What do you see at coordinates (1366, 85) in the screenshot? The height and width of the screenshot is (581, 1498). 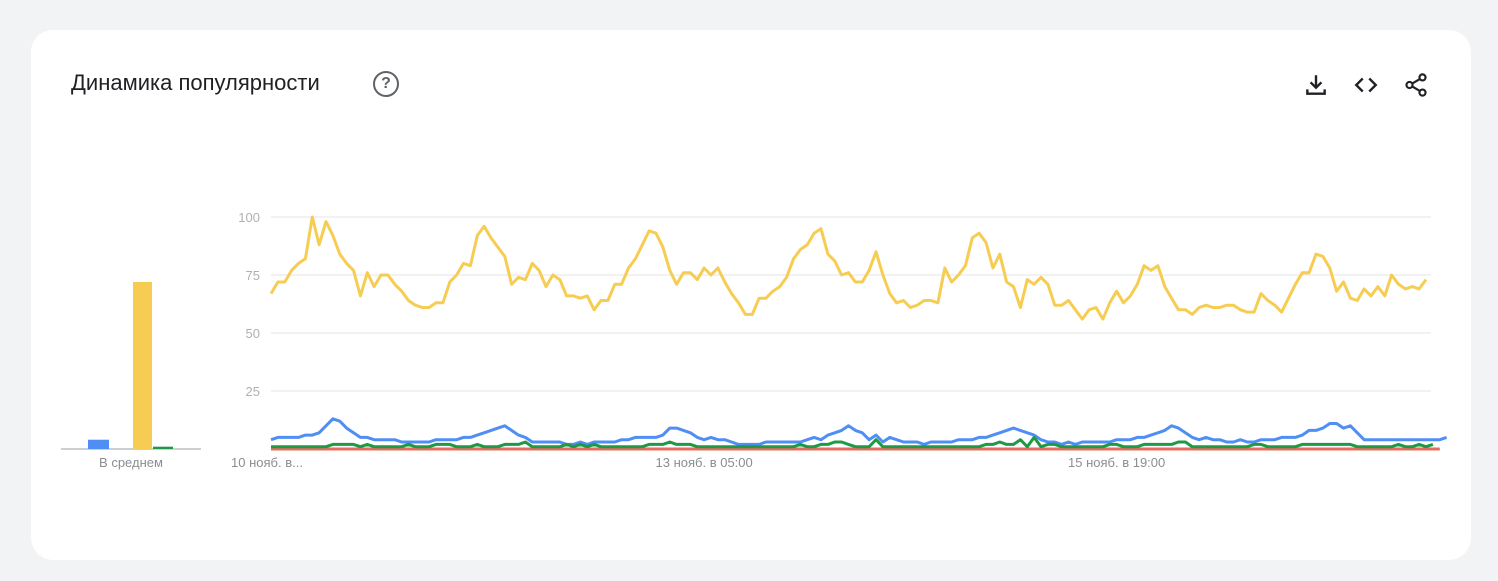 I see `embed-icon` at bounding box center [1366, 85].